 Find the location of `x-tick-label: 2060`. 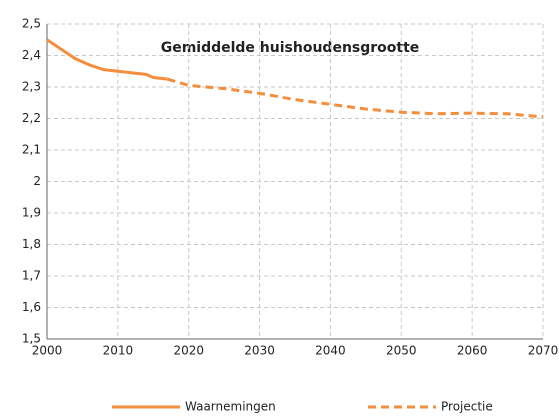

x-tick-label: 2060 is located at coordinates (472, 351).